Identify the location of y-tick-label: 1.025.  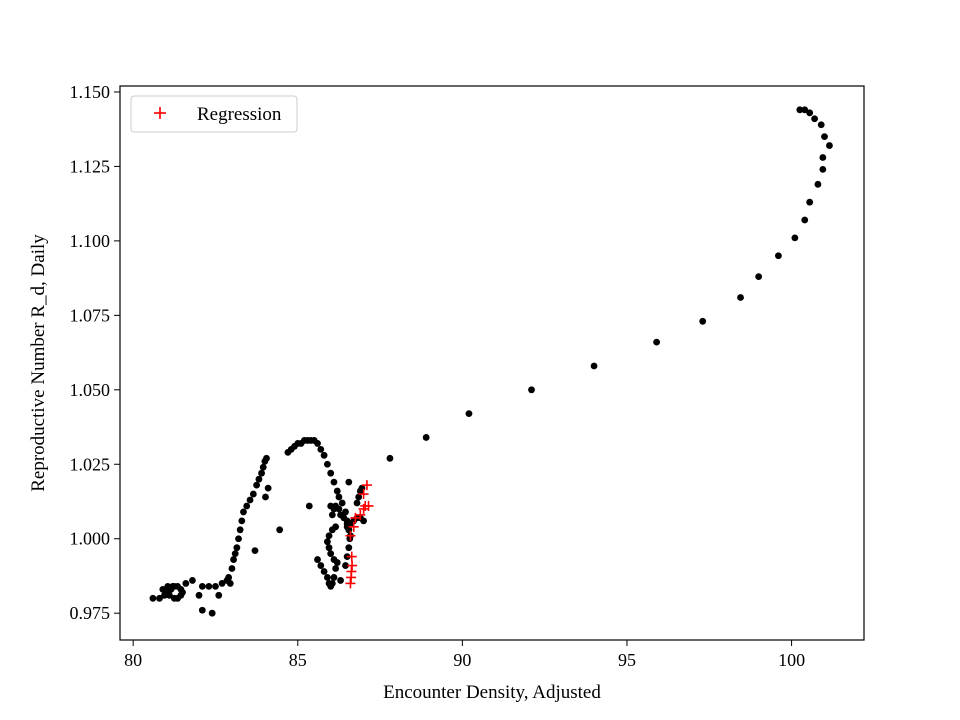
(90, 464).